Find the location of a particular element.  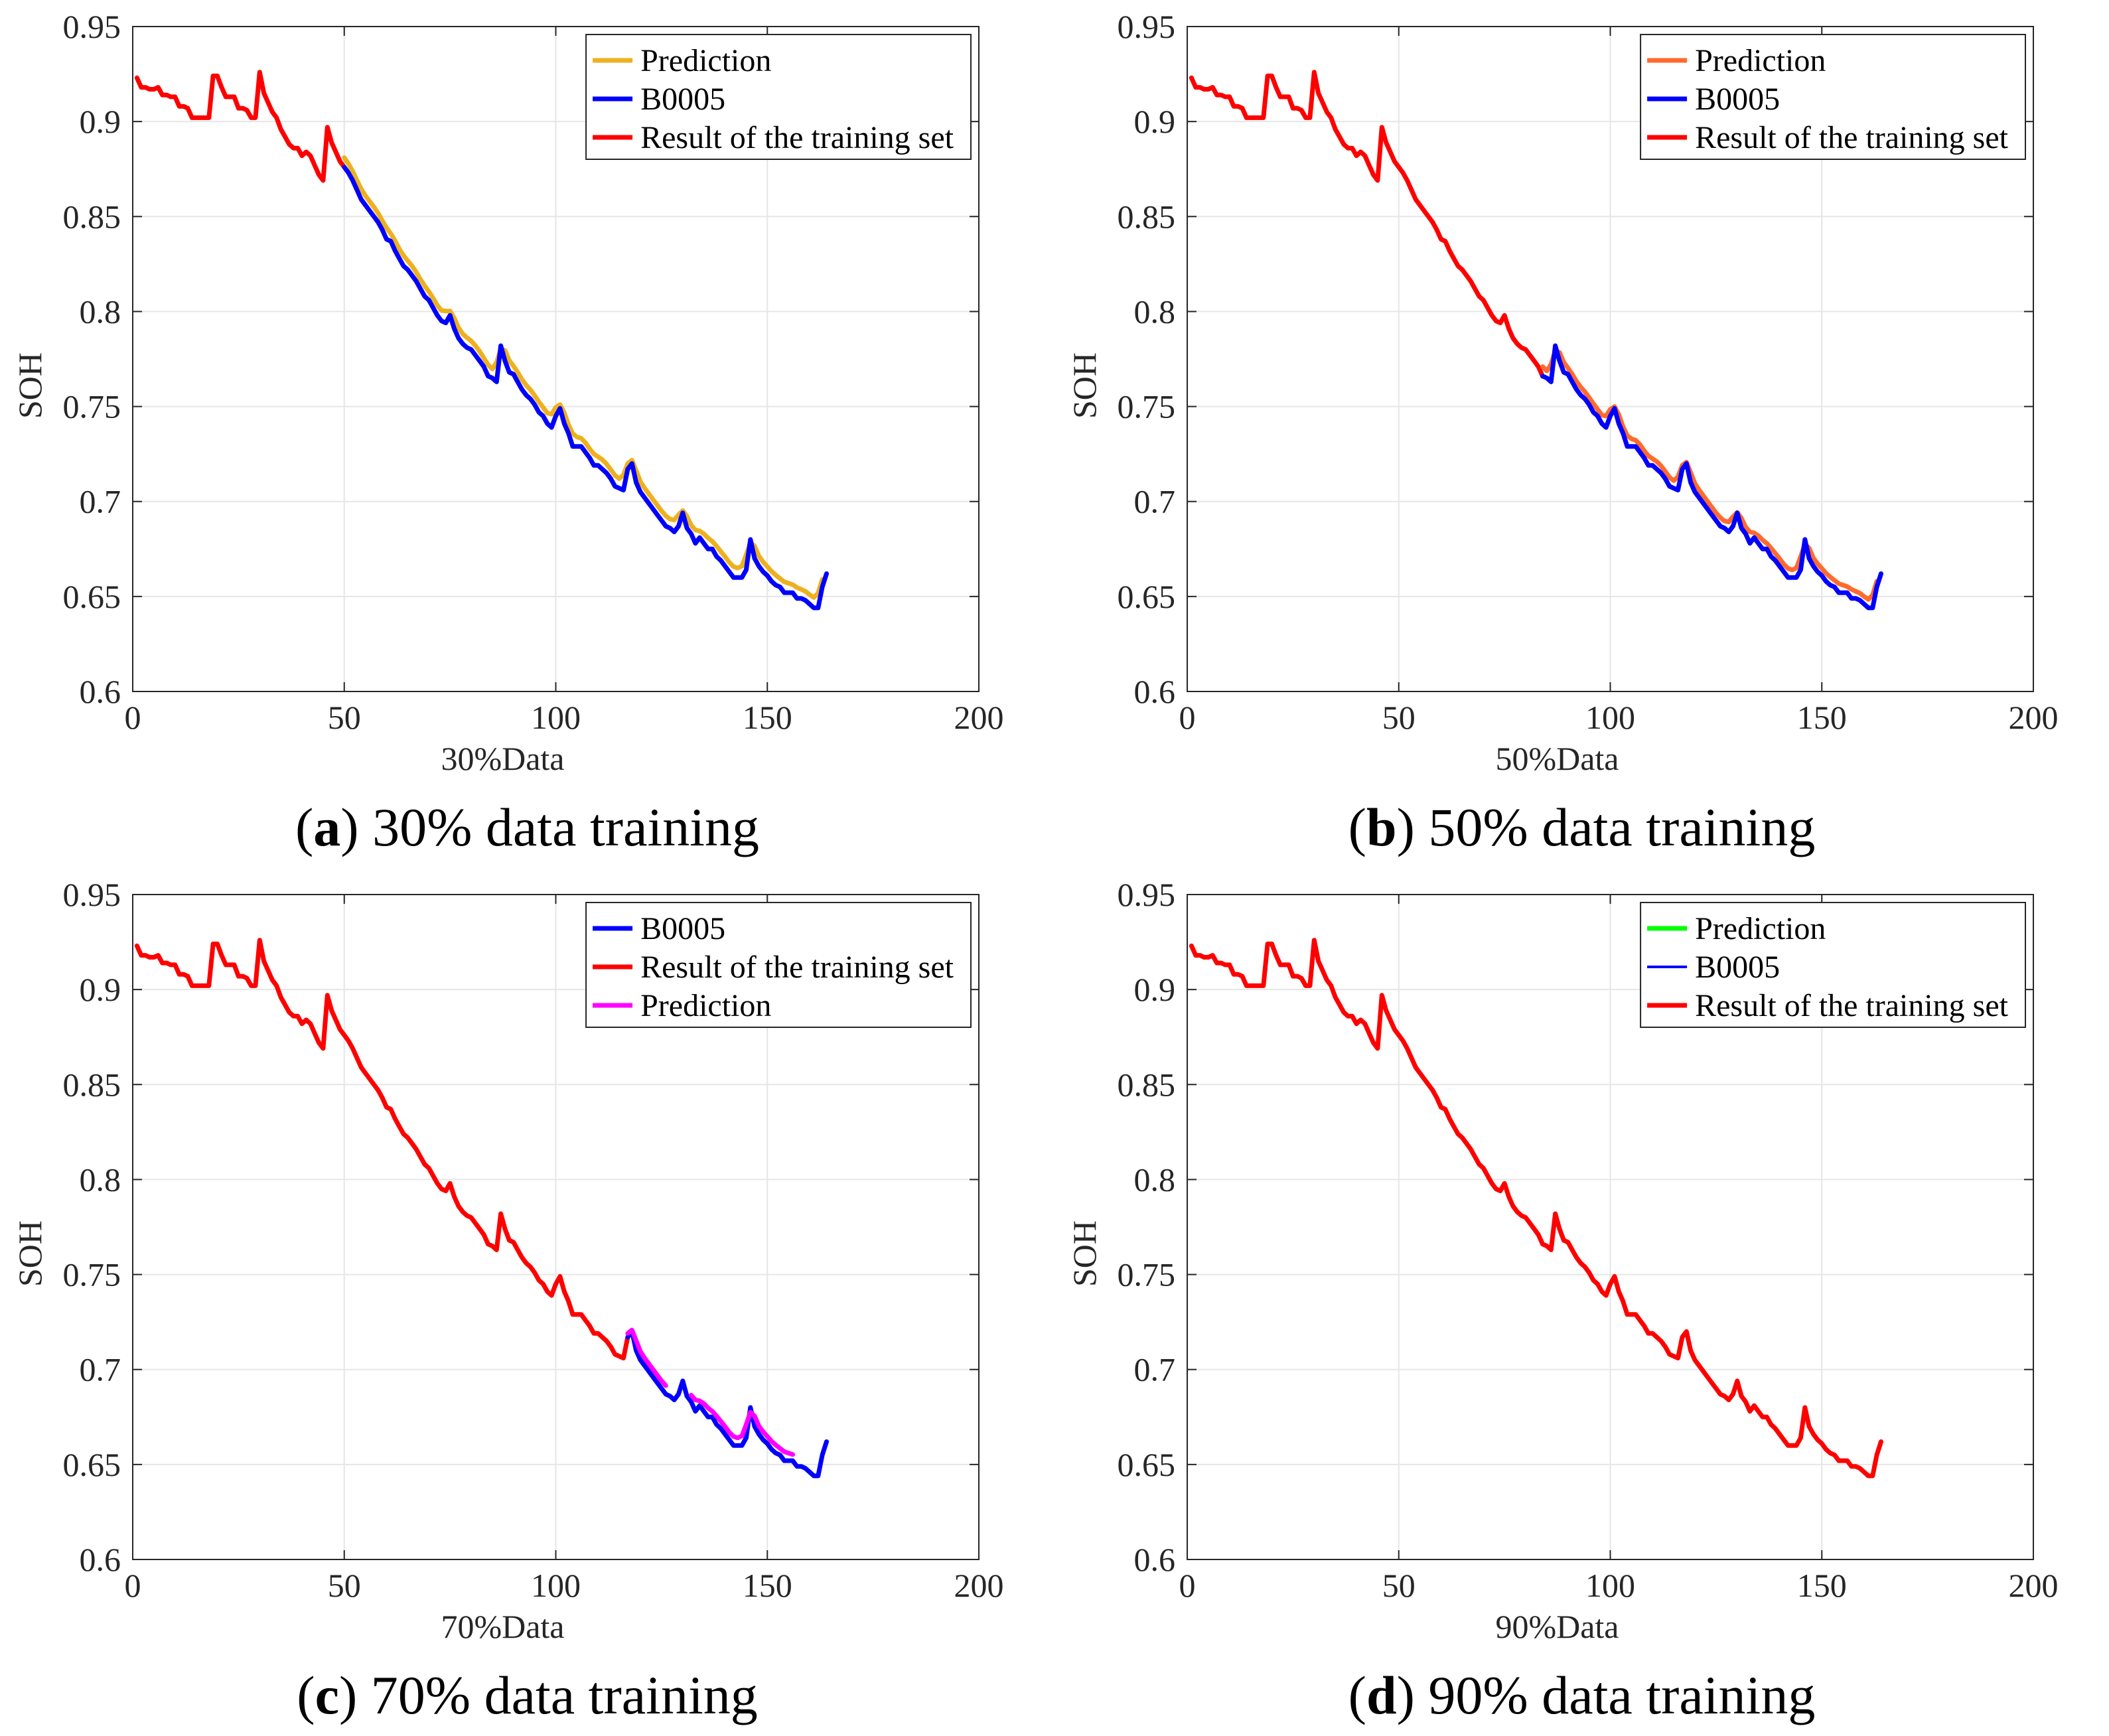

caption-d: (d) 90% data training is located at coordinates (1582, 1695).